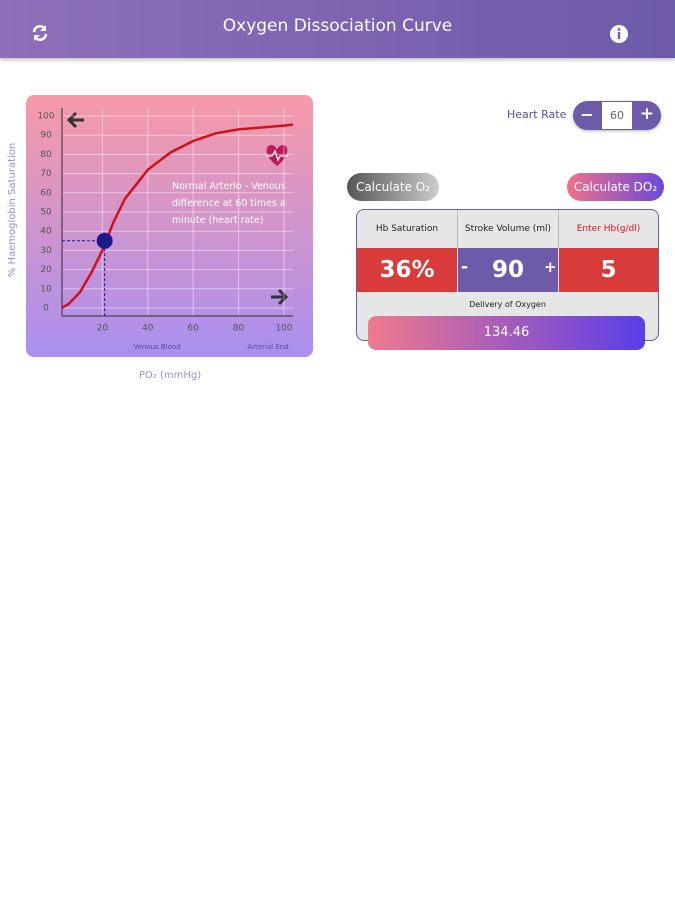 Image resolution: width=675 pixels, height=900 pixels. What do you see at coordinates (587, 114) in the screenshot?
I see `decrement-button: −` at bounding box center [587, 114].